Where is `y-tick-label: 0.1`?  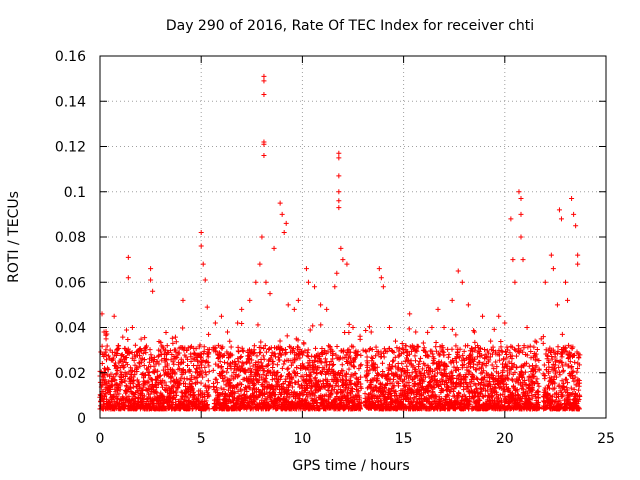 y-tick-label: 0.1 is located at coordinates (75, 193).